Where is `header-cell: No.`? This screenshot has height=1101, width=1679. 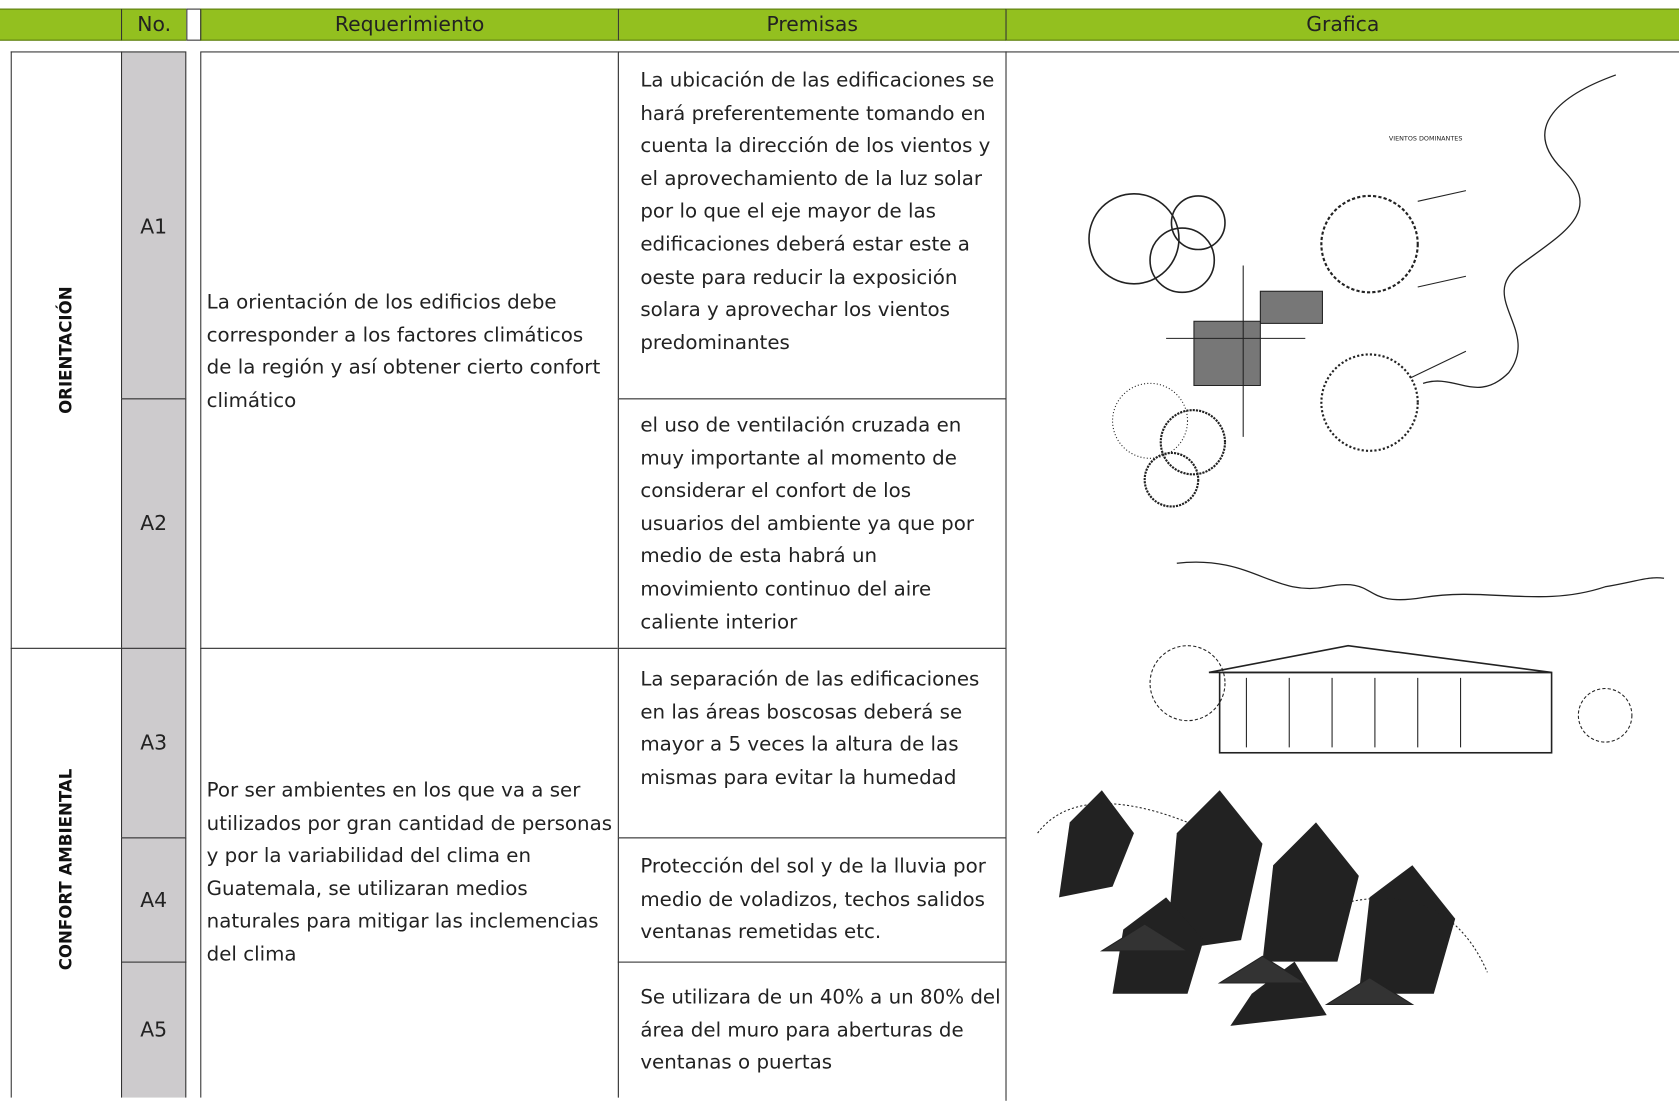
header-cell: No. is located at coordinates (154, 24).